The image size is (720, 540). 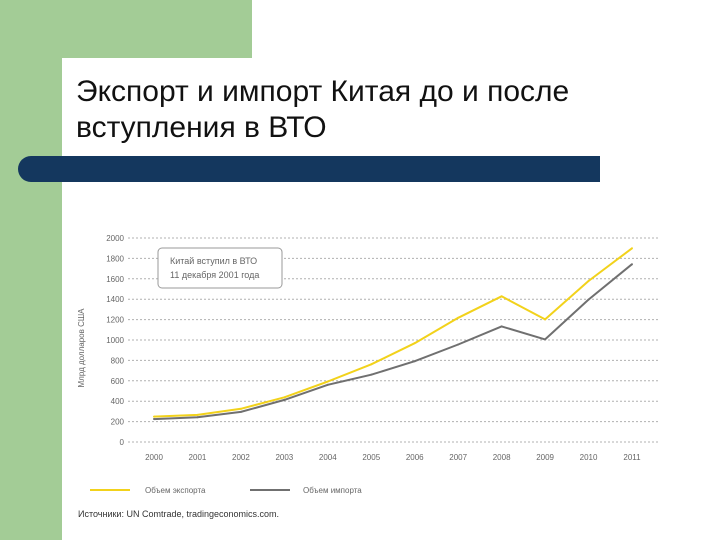 What do you see at coordinates (115, 279) in the screenshot?
I see `y-tick-label: 1600` at bounding box center [115, 279].